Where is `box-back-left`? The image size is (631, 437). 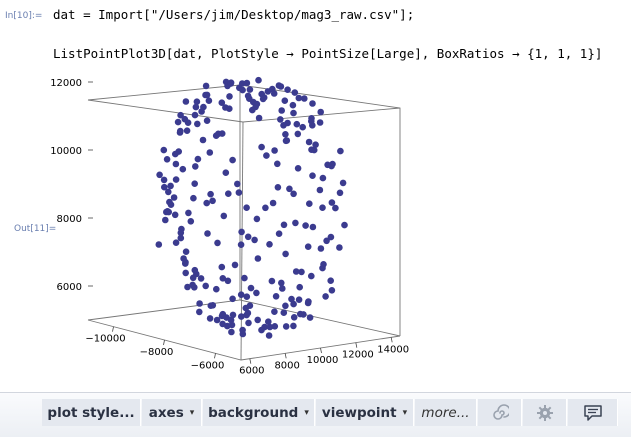 box-back-left is located at coordinates (164, 202).